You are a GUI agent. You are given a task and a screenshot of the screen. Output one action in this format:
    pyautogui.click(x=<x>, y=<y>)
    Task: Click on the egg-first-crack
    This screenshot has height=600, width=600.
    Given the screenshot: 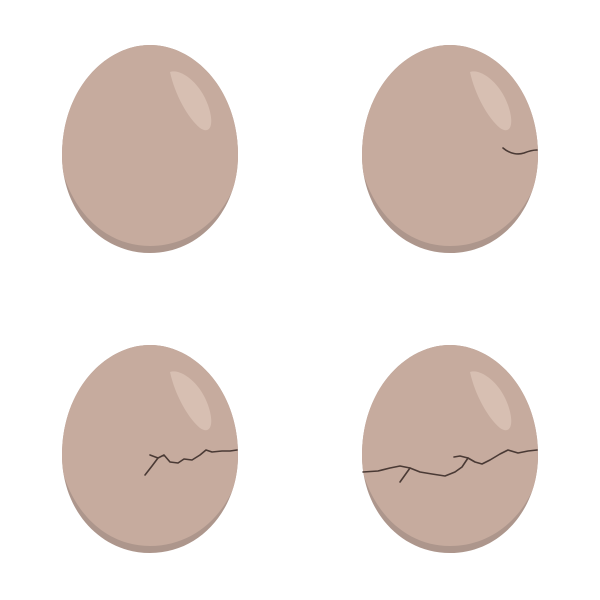 What is the action you would take?
    pyautogui.click(x=450, y=149)
    